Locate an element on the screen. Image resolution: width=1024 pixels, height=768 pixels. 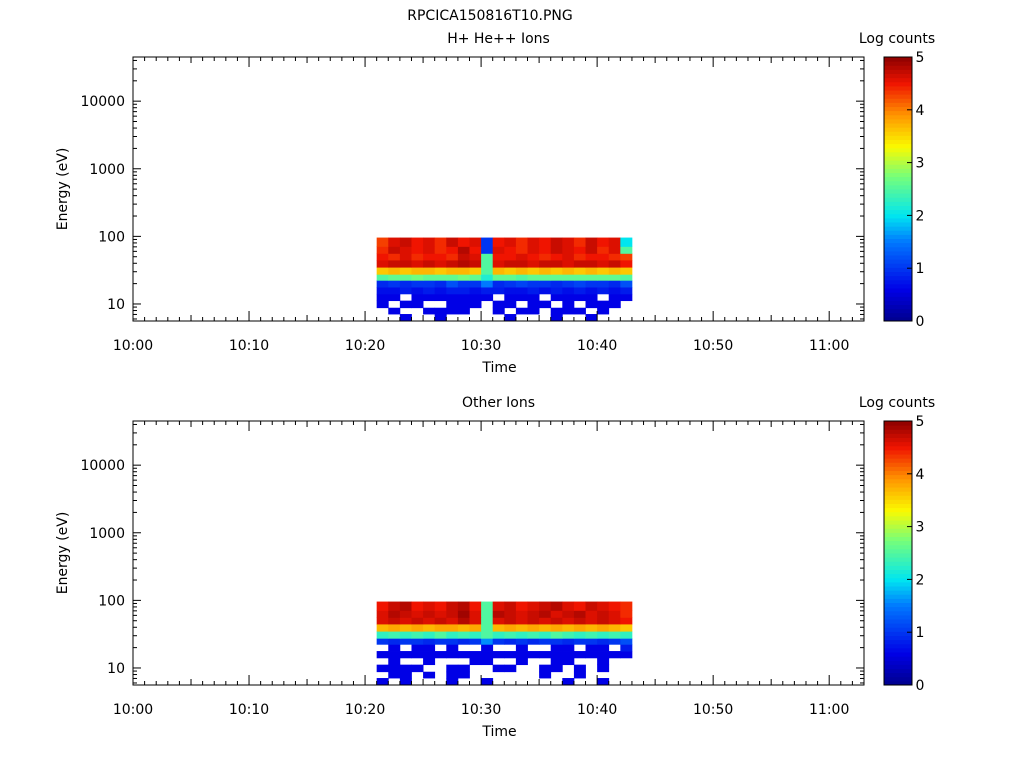
y-axis-label: Energy (eV) is located at coordinates (63, 553).